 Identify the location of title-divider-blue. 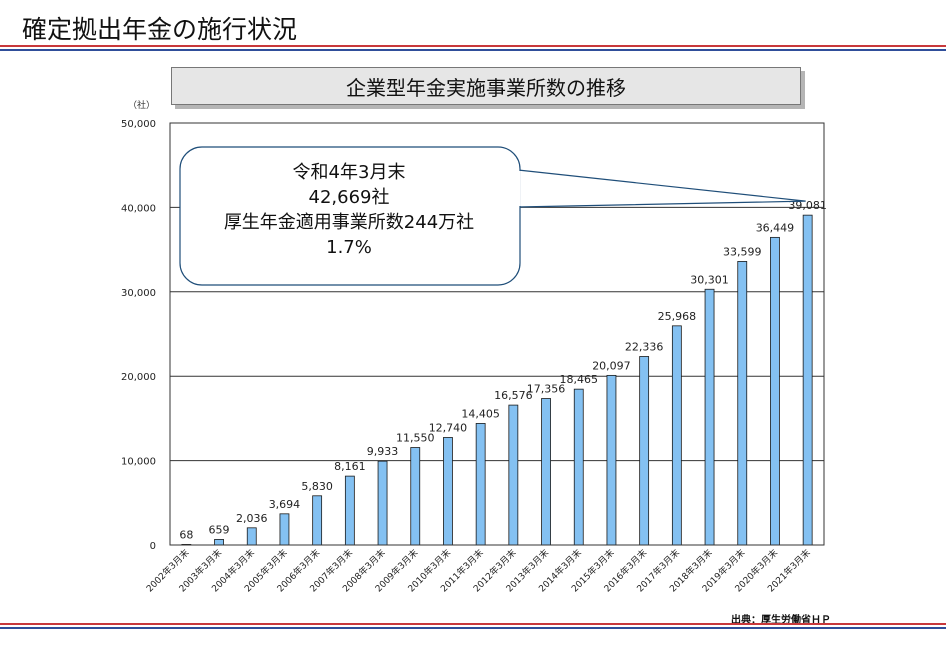
(473, 50).